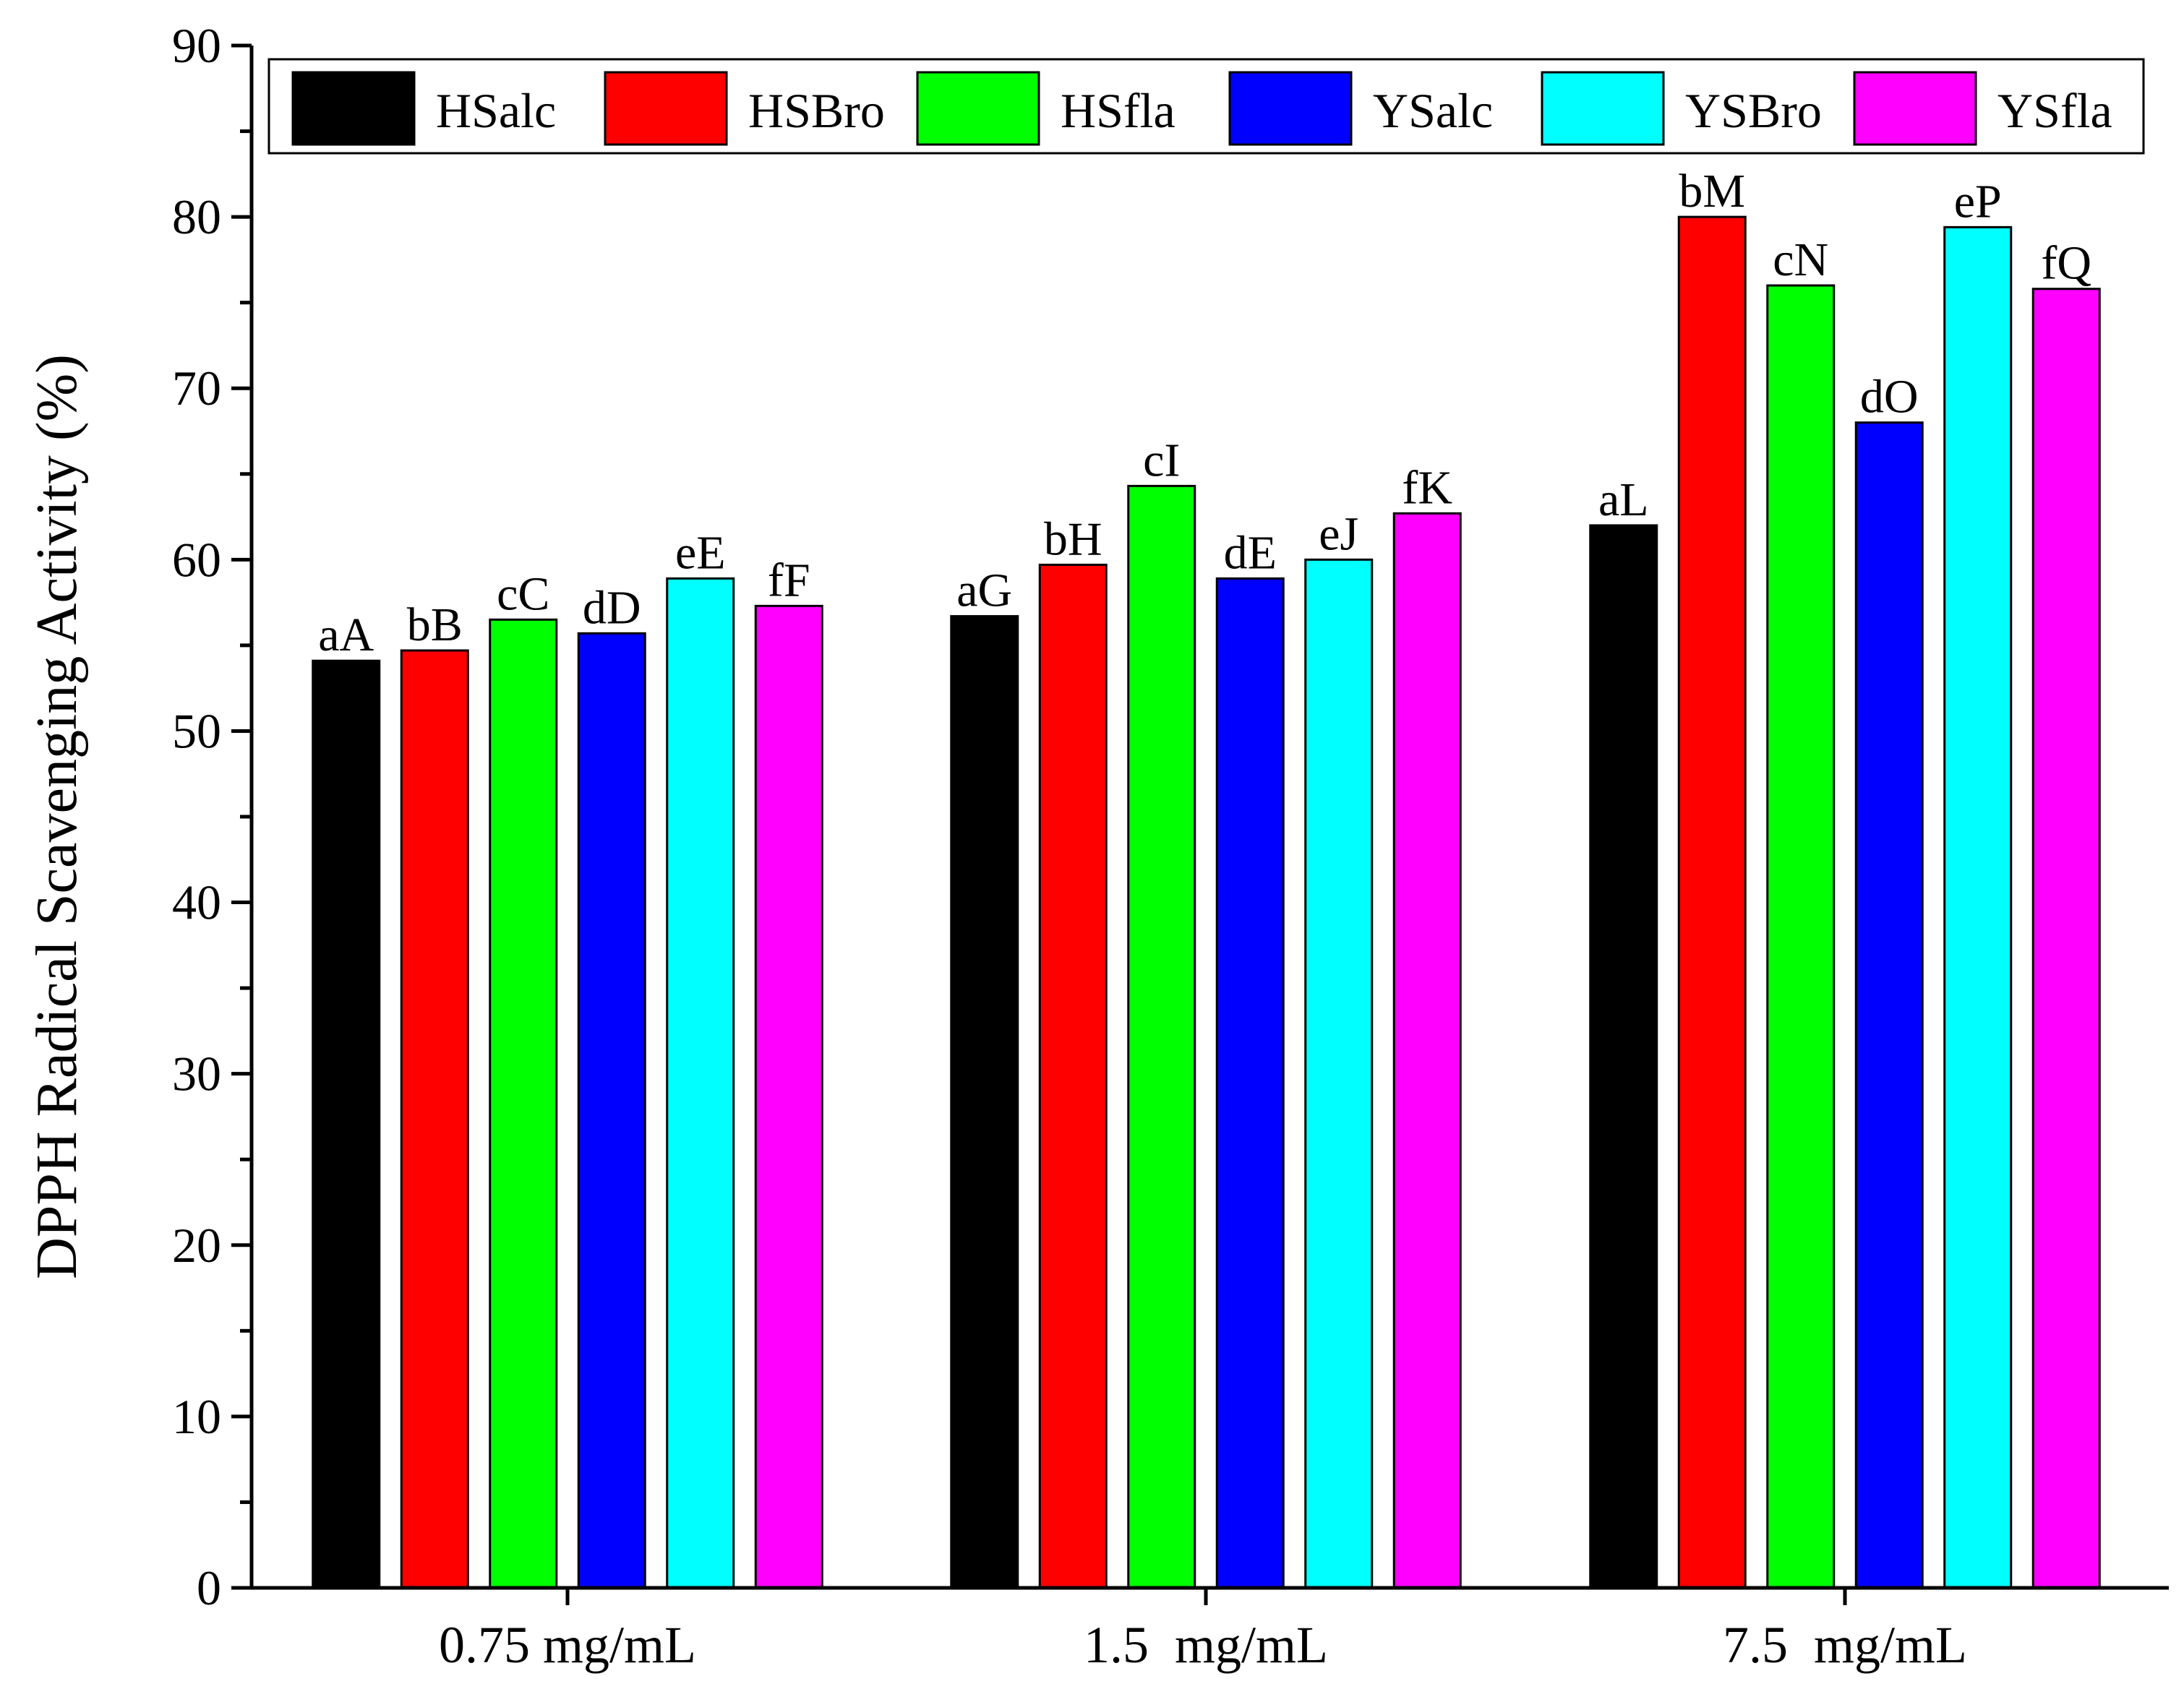 This screenshot has width=2184, height=1697. What do you see at coordinates (196, 388) in the screenshot?
I see `y-tick-label: 70` at bounding box center [196, 388].